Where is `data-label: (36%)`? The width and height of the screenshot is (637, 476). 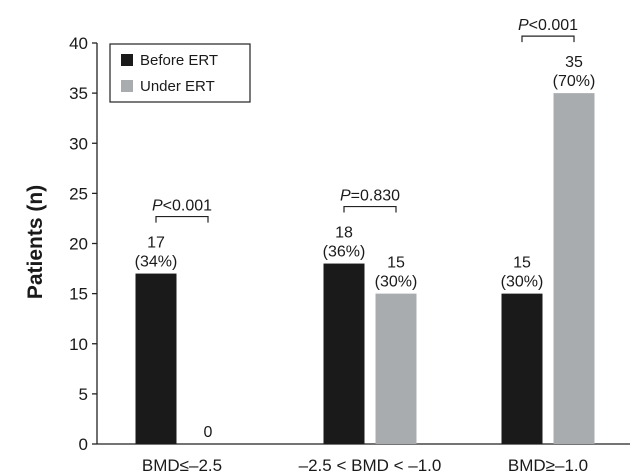 data-label: (36%) is located at coordinates (344, 252).